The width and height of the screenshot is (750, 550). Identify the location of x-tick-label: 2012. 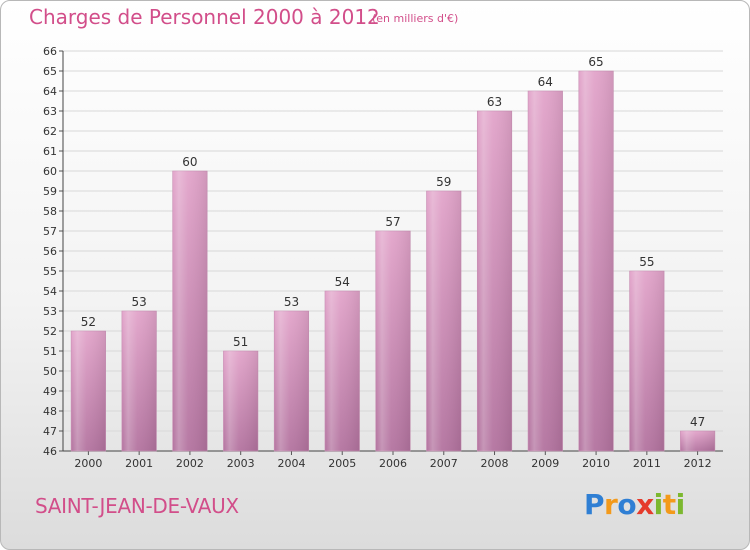
(698, 463).